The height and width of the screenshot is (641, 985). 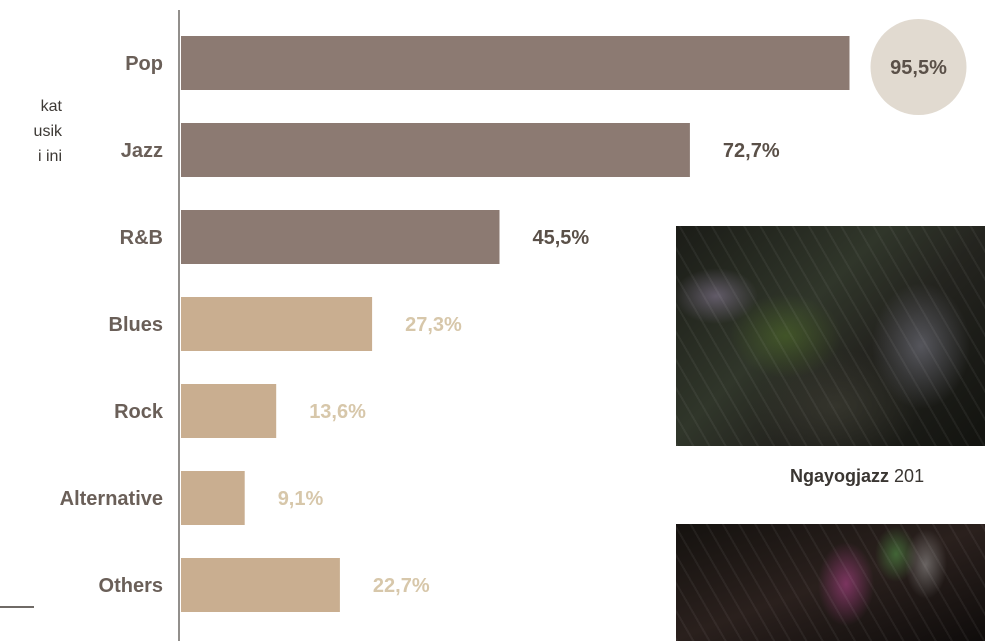 What do you see at coordinates (301, 499) in the screenshot?
I see `value-label: 9,1%` at bounding box center [301, 499].